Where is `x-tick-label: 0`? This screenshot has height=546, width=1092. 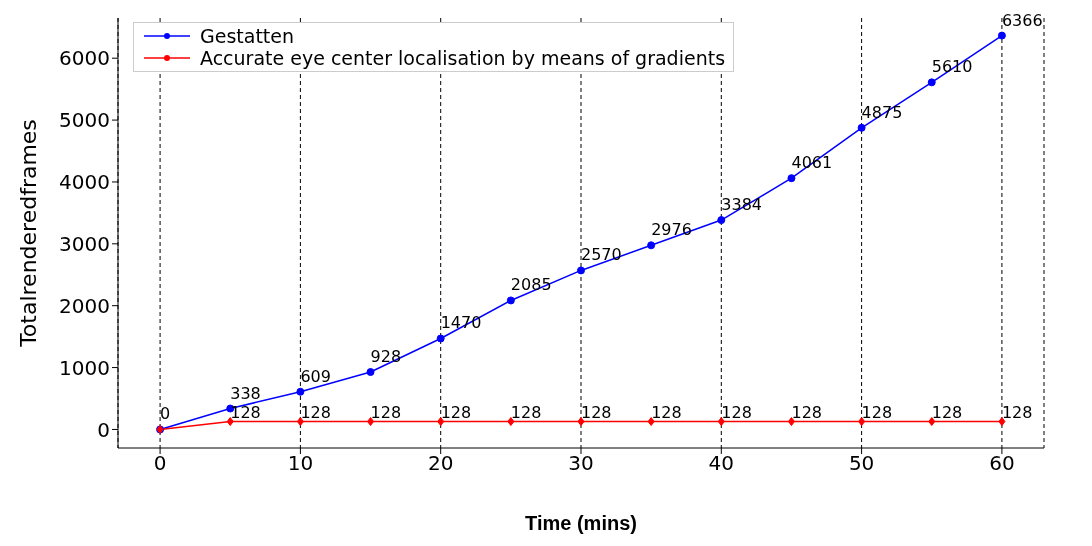
x-tick-label: 0 is located at coordinates (160, 463).